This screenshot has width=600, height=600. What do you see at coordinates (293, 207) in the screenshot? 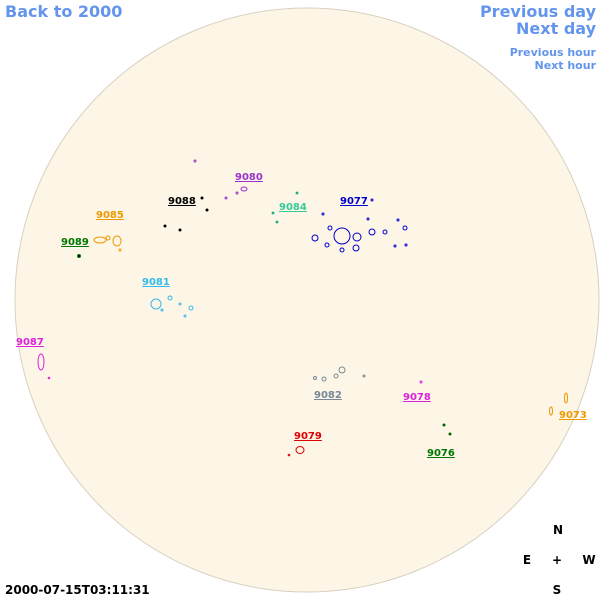
I see `region-label: 9084` at bounding box center [293, 207].